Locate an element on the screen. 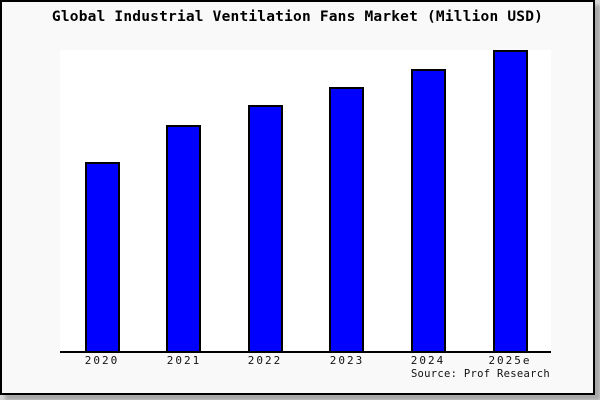 This screenshot has height=400, width=600. bar-2022 is located at coordinates (265, 228).